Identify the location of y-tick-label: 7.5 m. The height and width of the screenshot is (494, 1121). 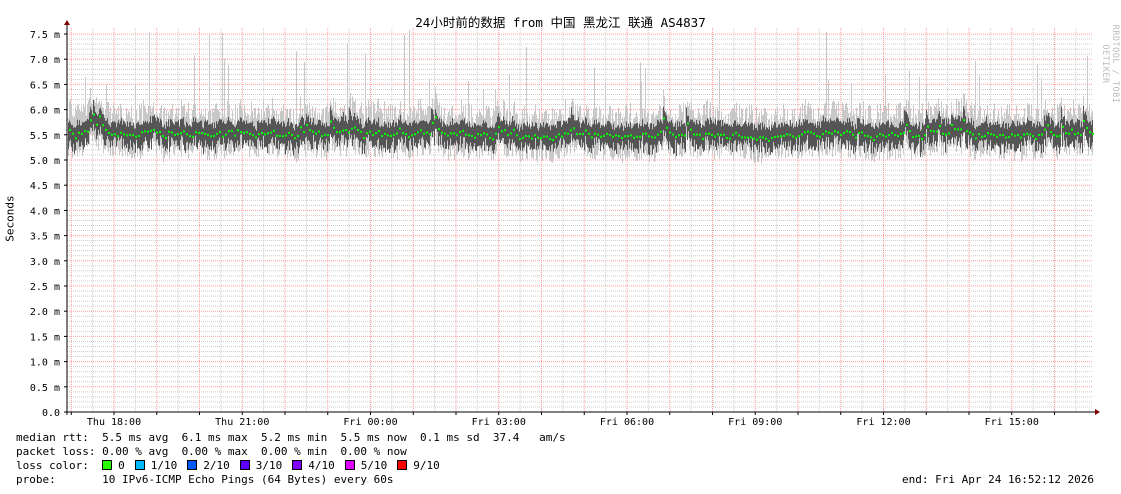
(45, 35).